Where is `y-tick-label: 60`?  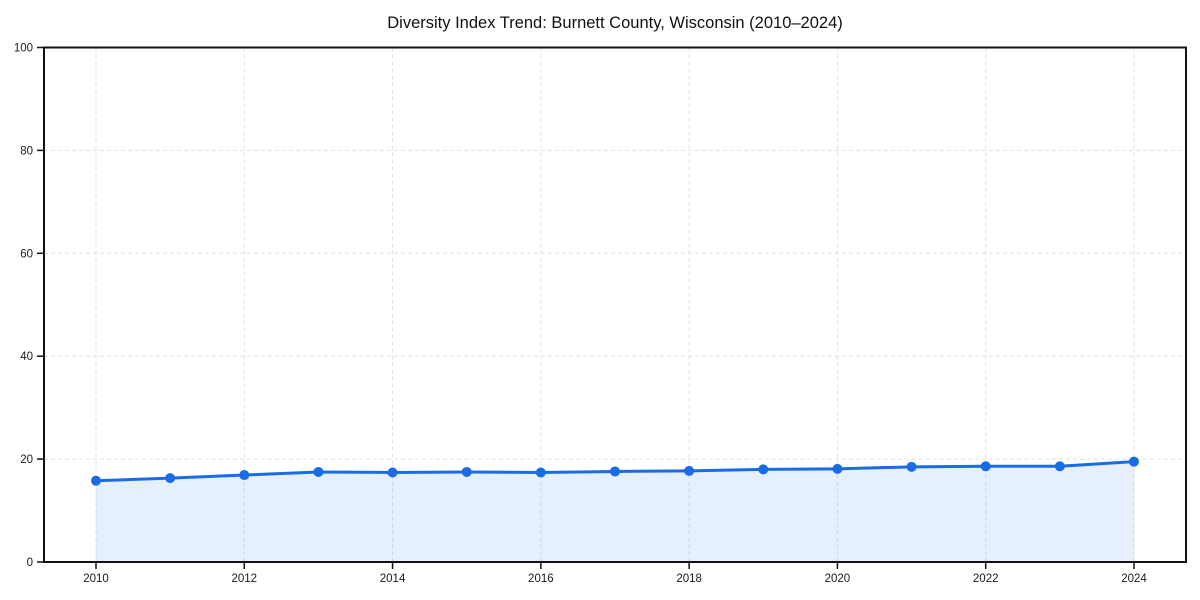
y-tick-label: 60 is located at coordinates (26, 254).